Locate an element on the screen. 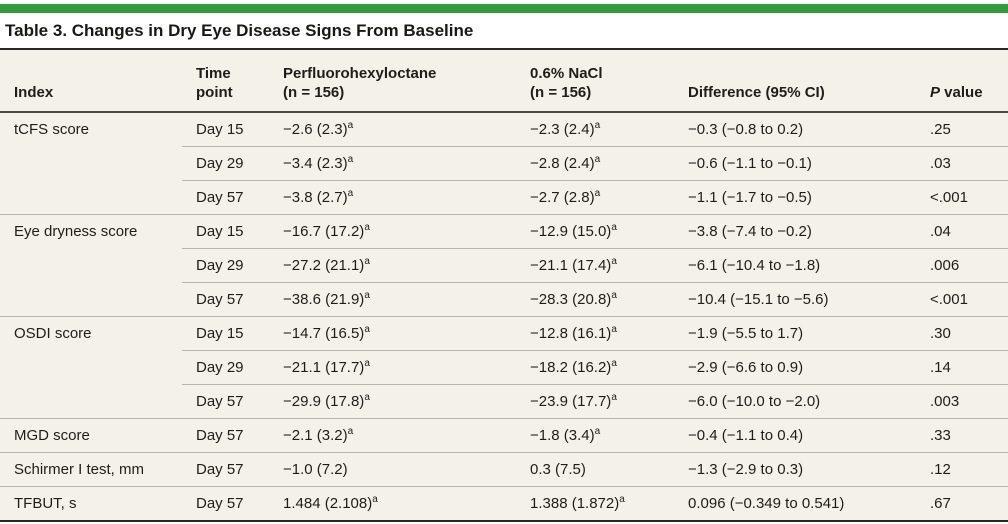 This screenshot has width=1008, height=524. cell-difference: −1.9 (−5.5 to 1.7) is located at coordinates (795, 333).